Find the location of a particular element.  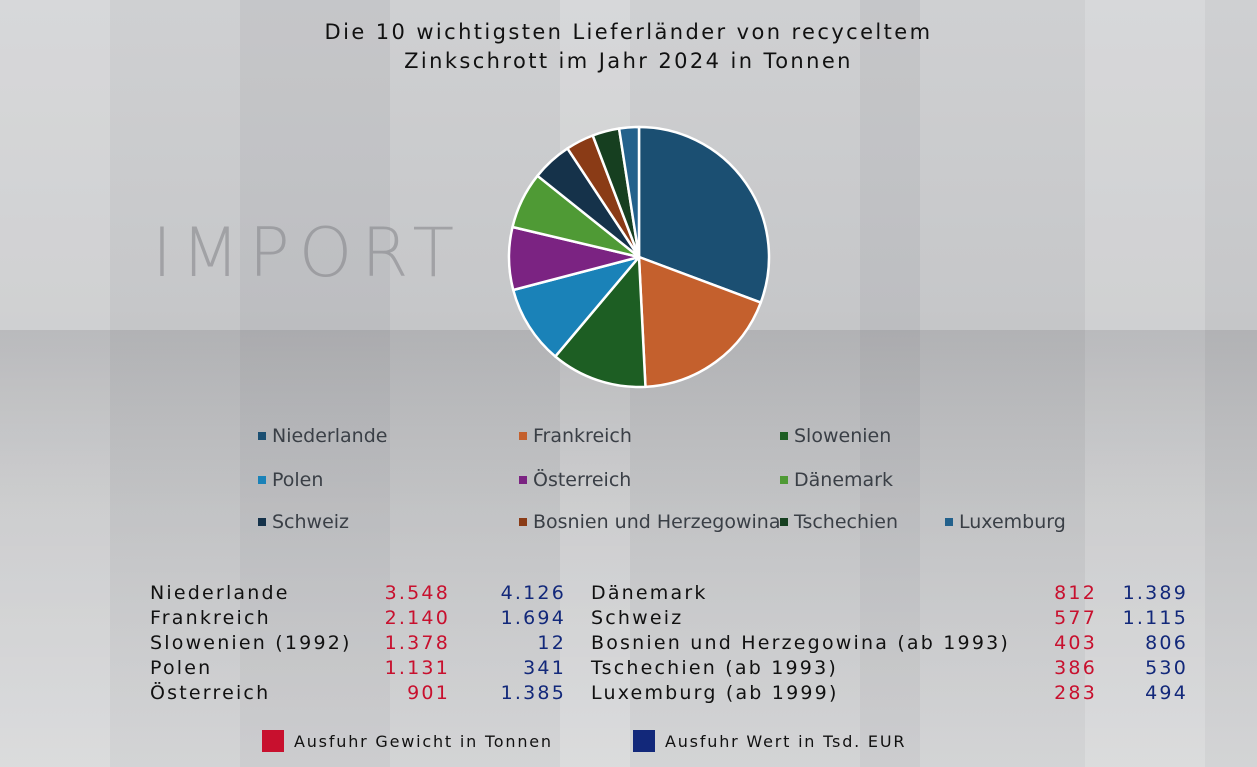

legend-label: Niederlande is located at coordinates (330, 436).